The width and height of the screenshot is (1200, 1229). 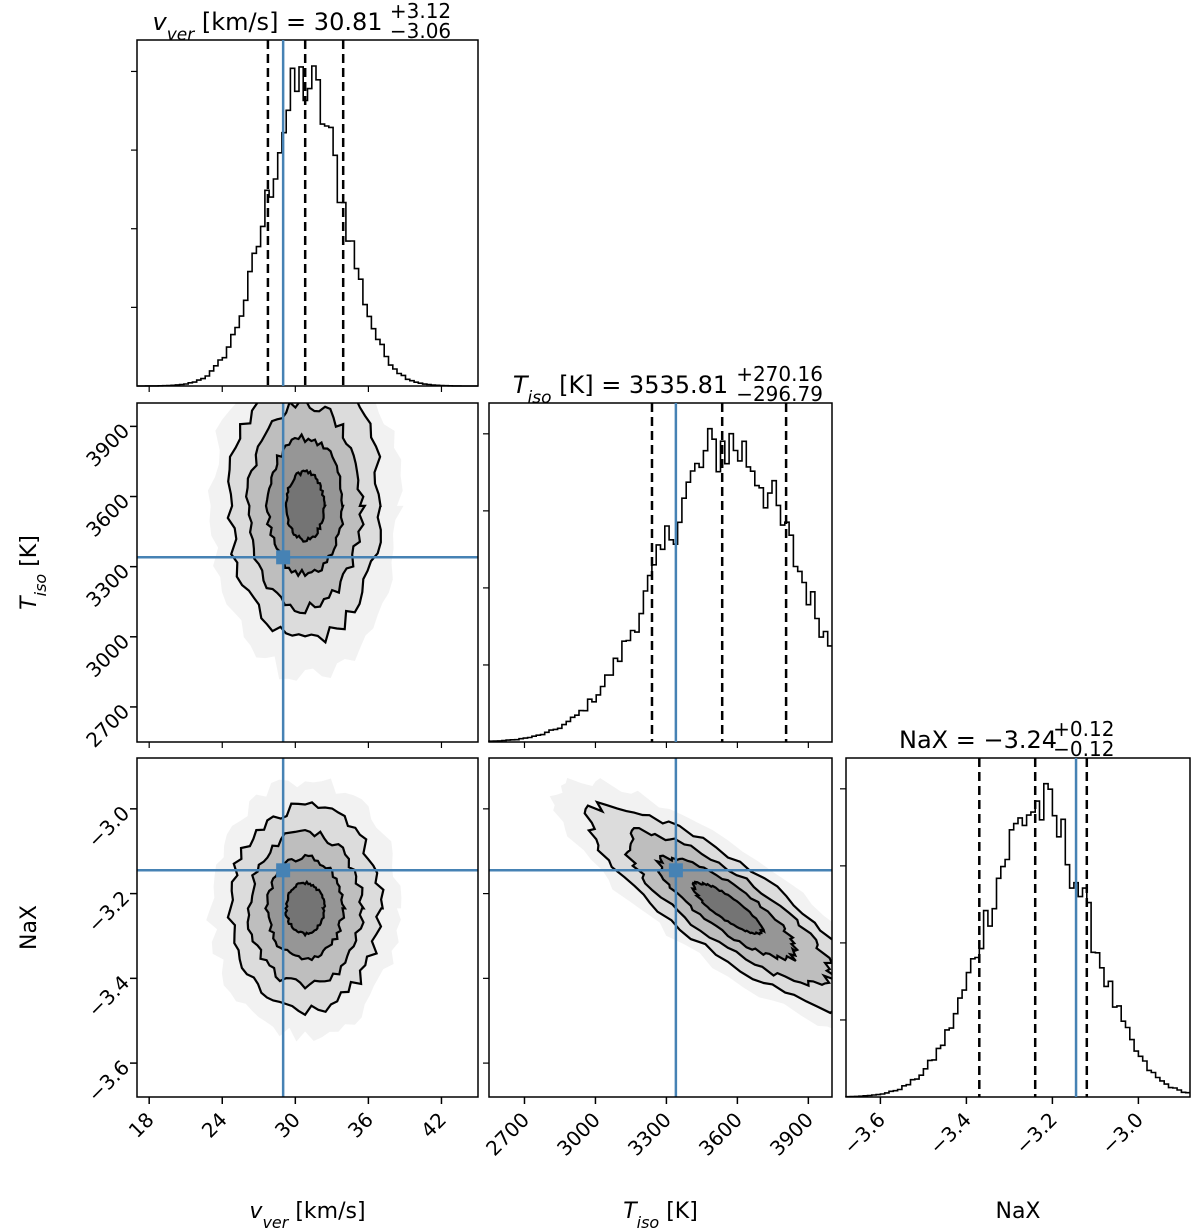 I want to click on xtick-label-NaX: −3.2, so click(x=1036, y=1133).